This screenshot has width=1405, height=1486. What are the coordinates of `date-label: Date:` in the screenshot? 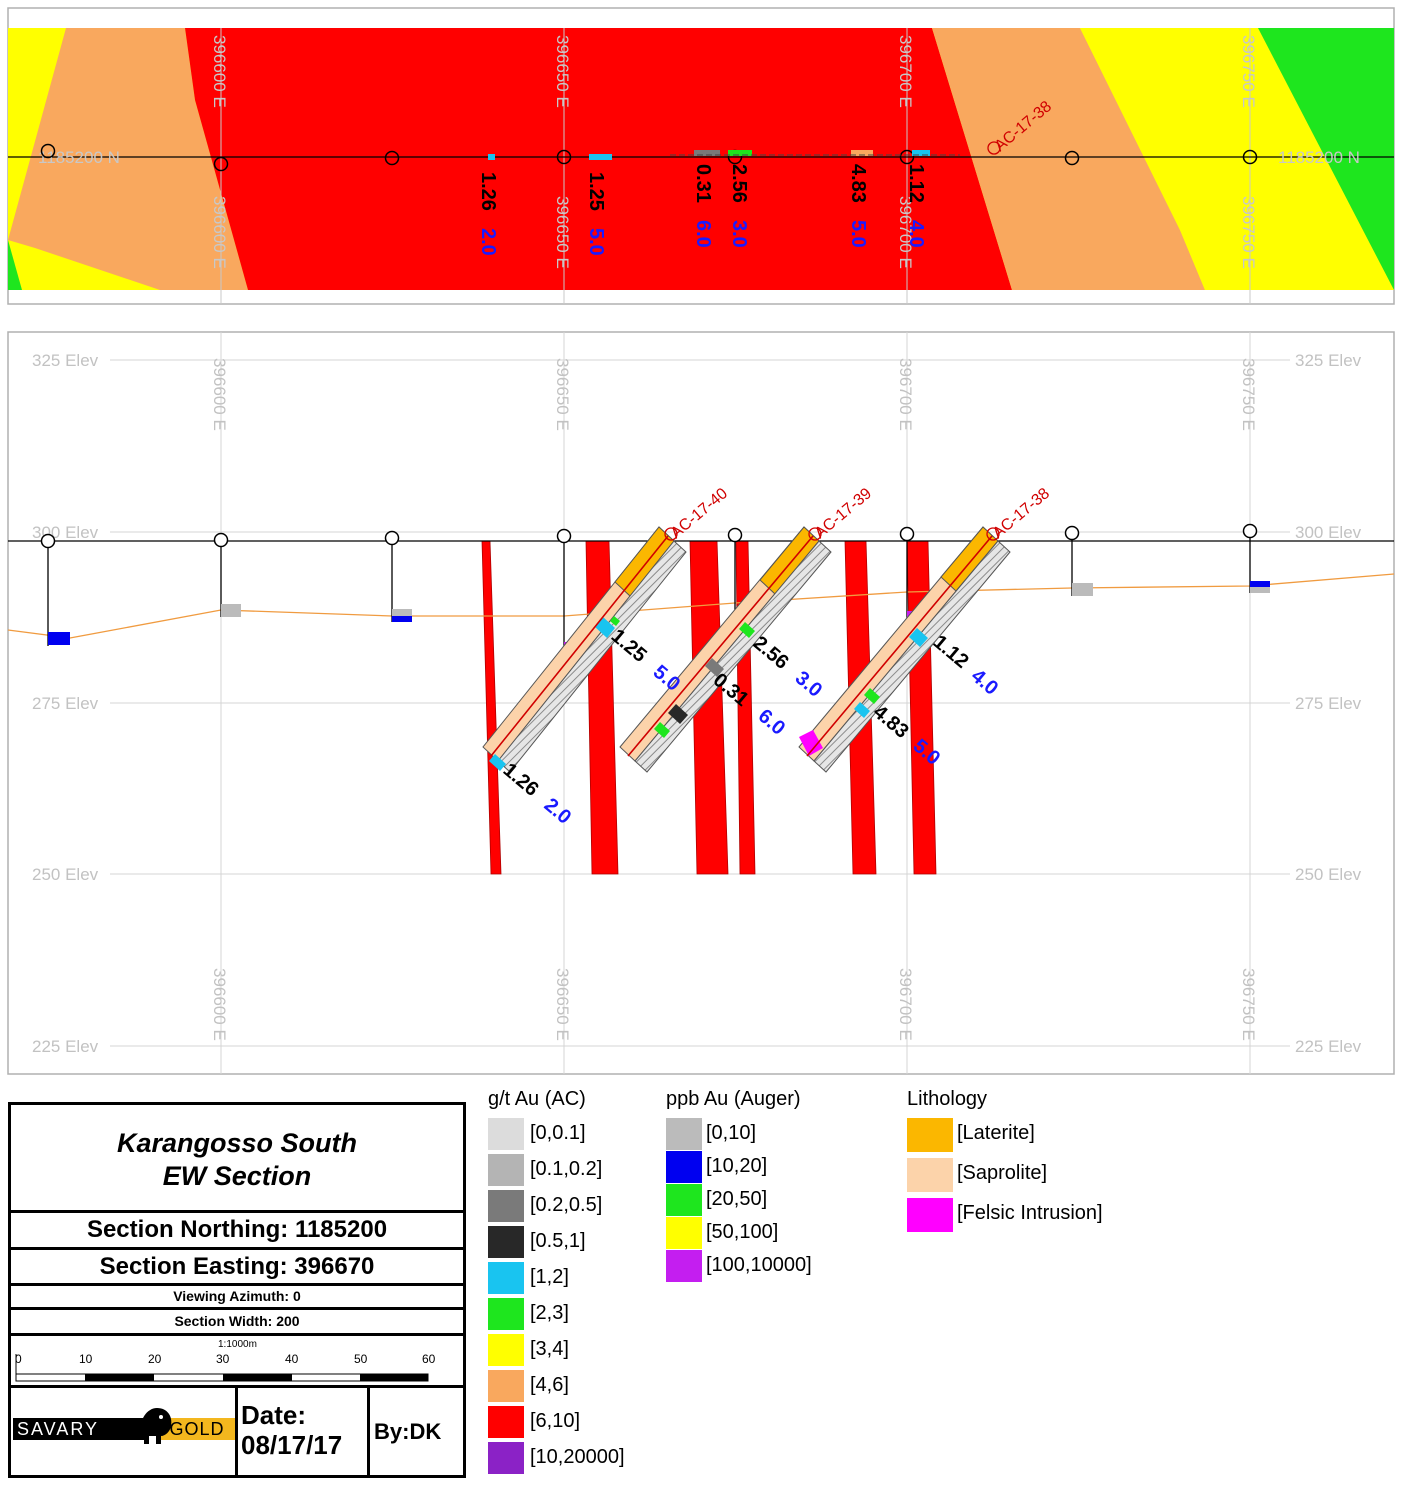 It's located at (274, 1415).